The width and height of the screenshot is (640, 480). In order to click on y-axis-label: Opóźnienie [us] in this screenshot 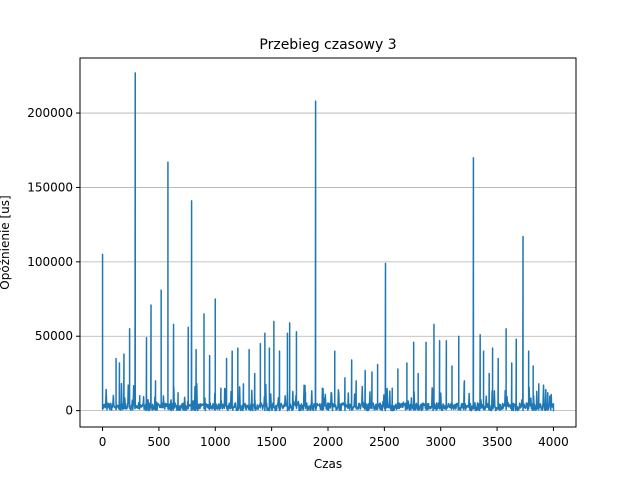, I will do `click(6, 242)`.